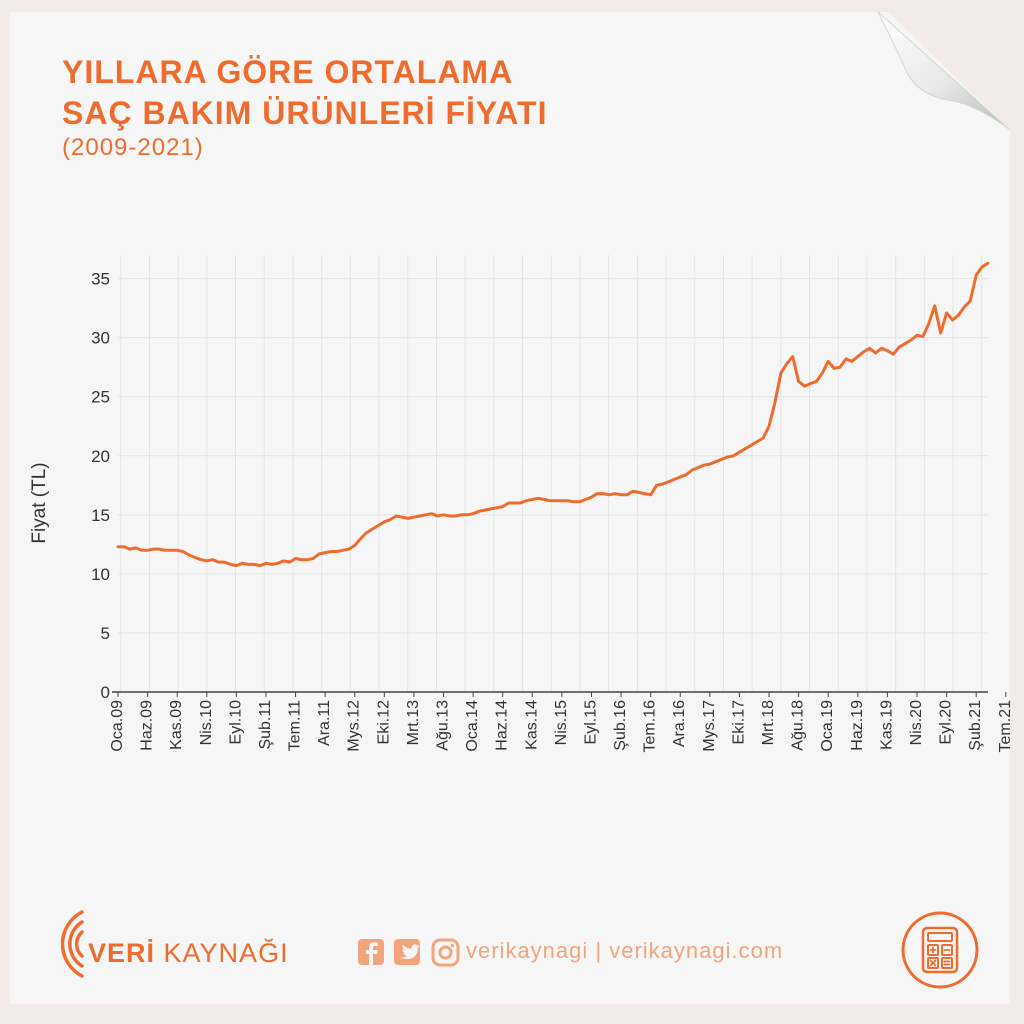 This screenshot has height=1024, width=1024. What do you see at coordinates (105, 692) in the screenshot?
I see `y-tick-label: 0` at bounding box center [105, 692].